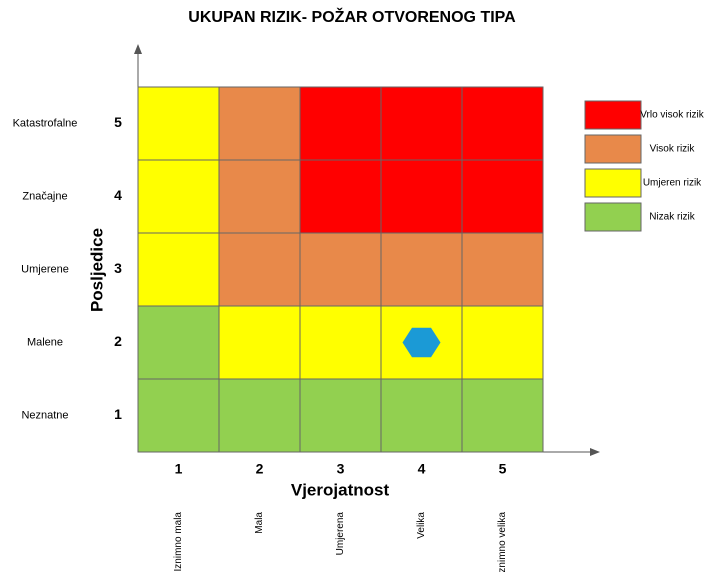 The height and width of the screenshot is (572, 705). What do you see at coordinates (45, 123) in the screenshot?
I see `y-level-name: Katastrofalne` at bounding box center [45, 123].